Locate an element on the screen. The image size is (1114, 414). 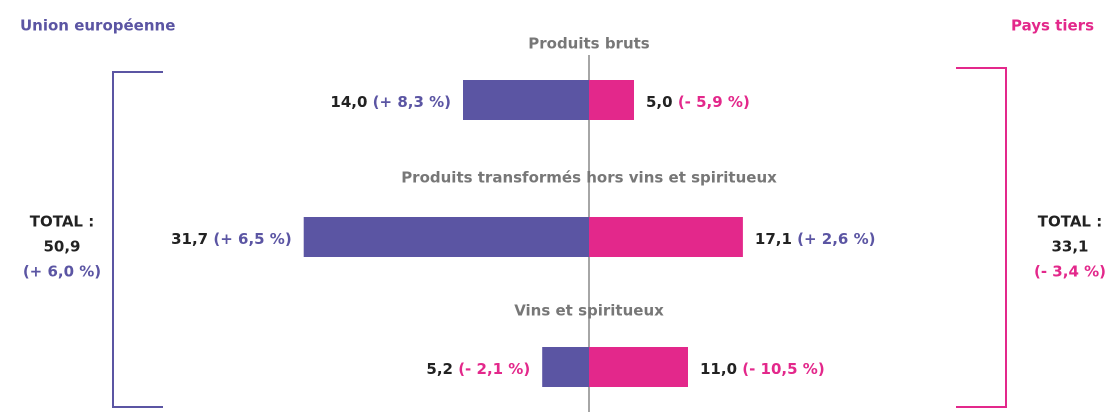
total-value: 50,9 is located at coordinates (61, 247).